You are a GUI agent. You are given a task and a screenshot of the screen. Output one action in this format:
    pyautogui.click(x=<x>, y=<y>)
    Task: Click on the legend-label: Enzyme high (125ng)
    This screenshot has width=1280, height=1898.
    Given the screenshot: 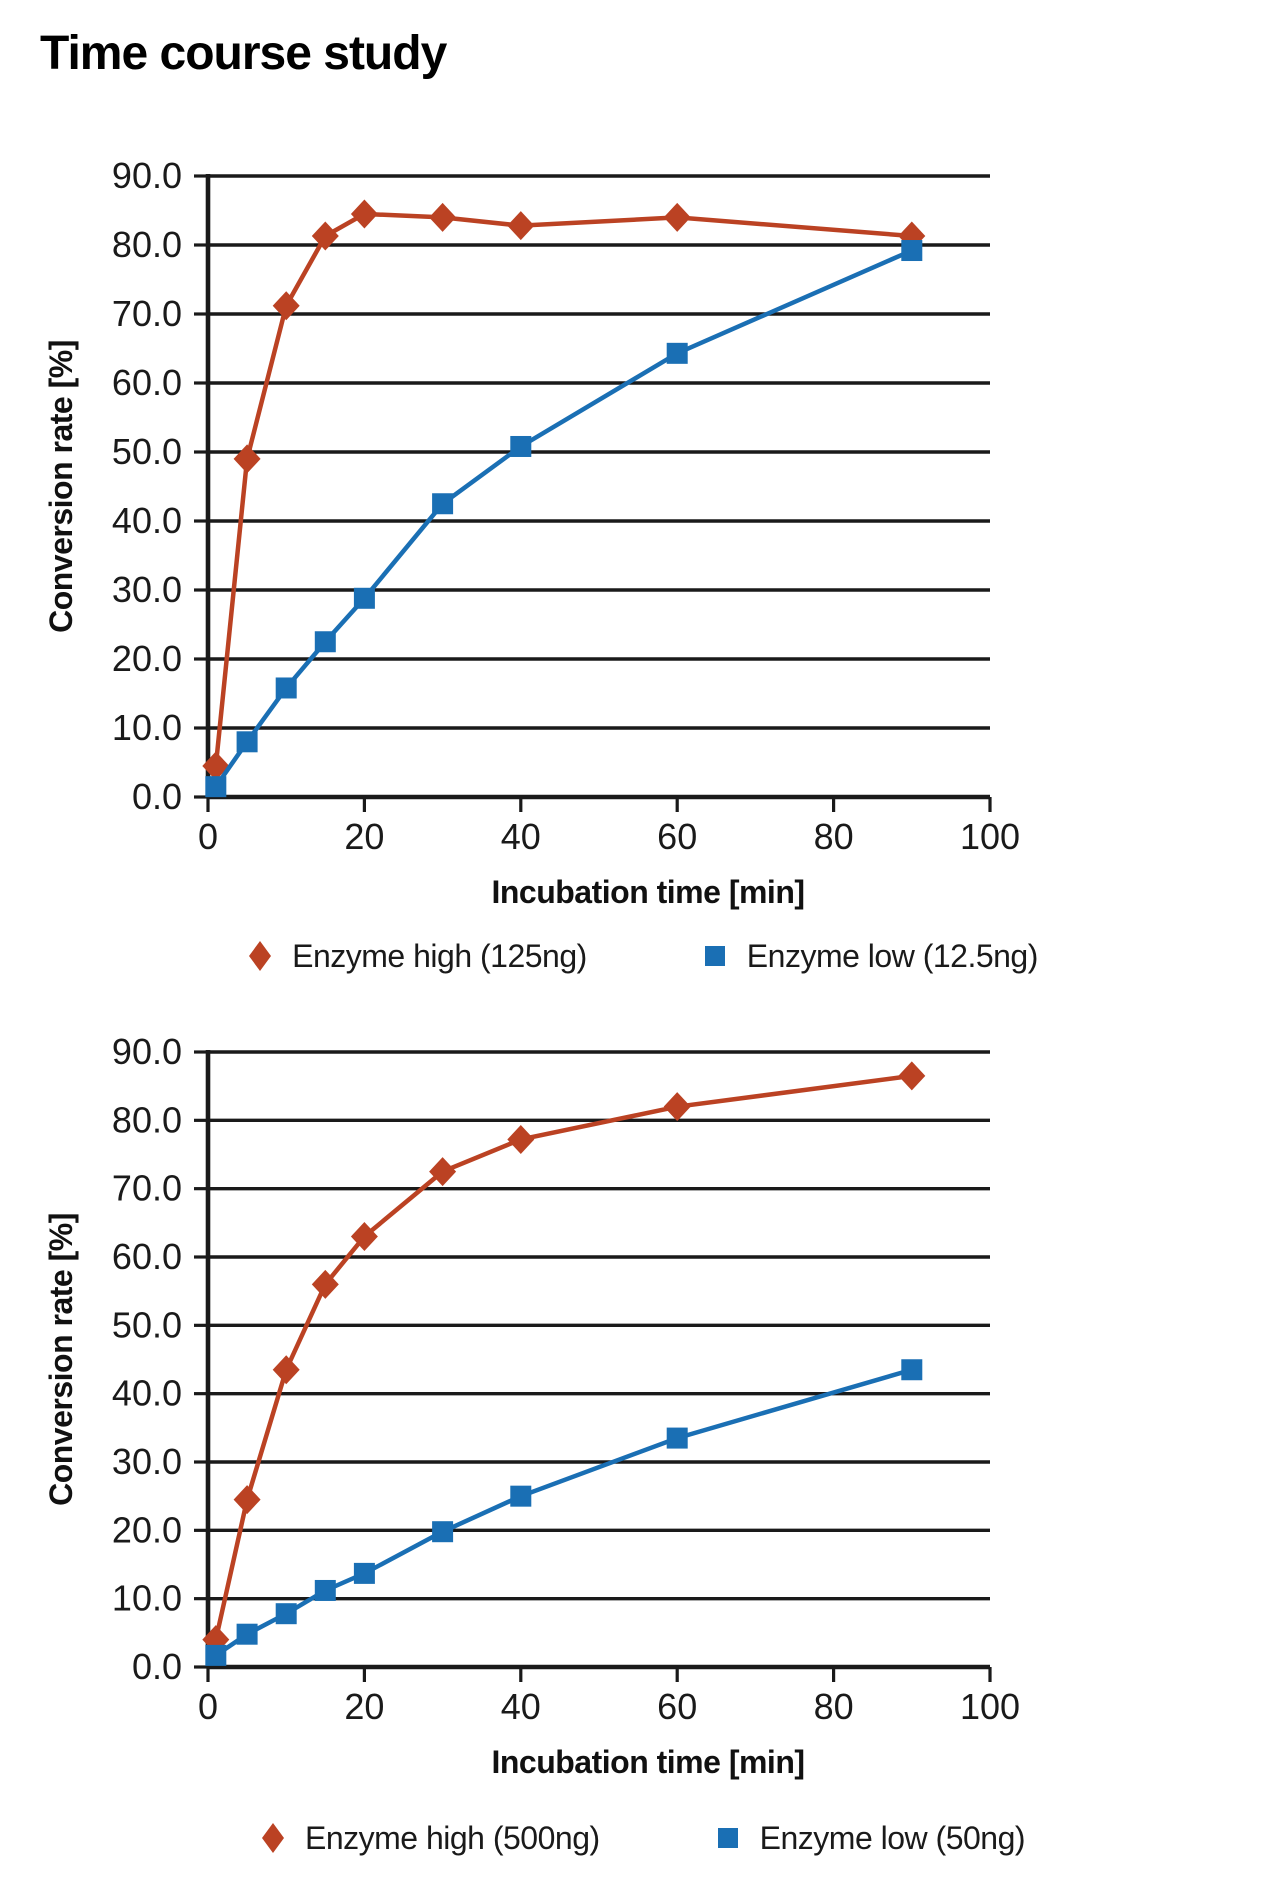 What is the action you would take?
    pyautogui.click(x=439, y=955)
    